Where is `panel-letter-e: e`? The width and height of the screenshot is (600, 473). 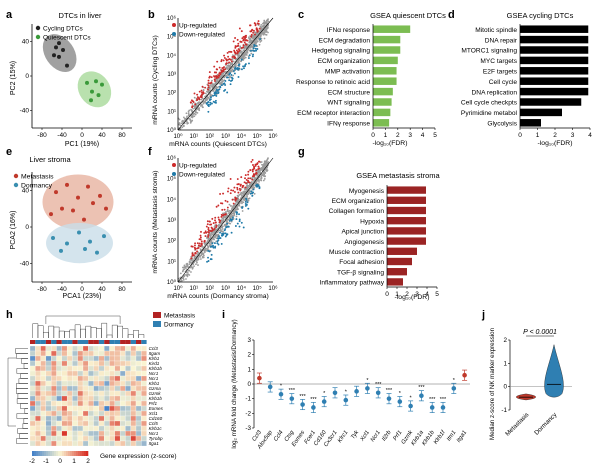
panel-letter-e: e is located at coordinates (9, 152).